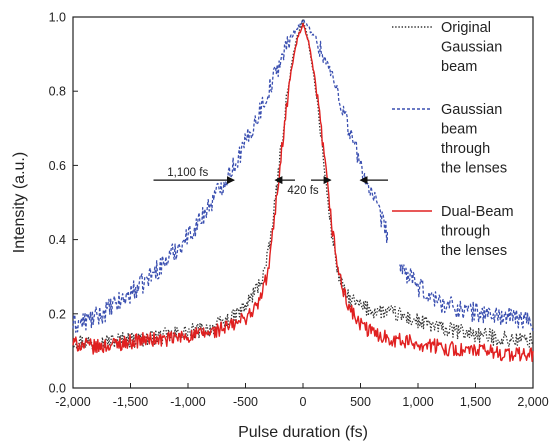 The height and width of the screenshot is (445, 556). Describe the element at coordinates (532, 402) in the screenshot. I see `x-tick-label: 2,000` at that location.